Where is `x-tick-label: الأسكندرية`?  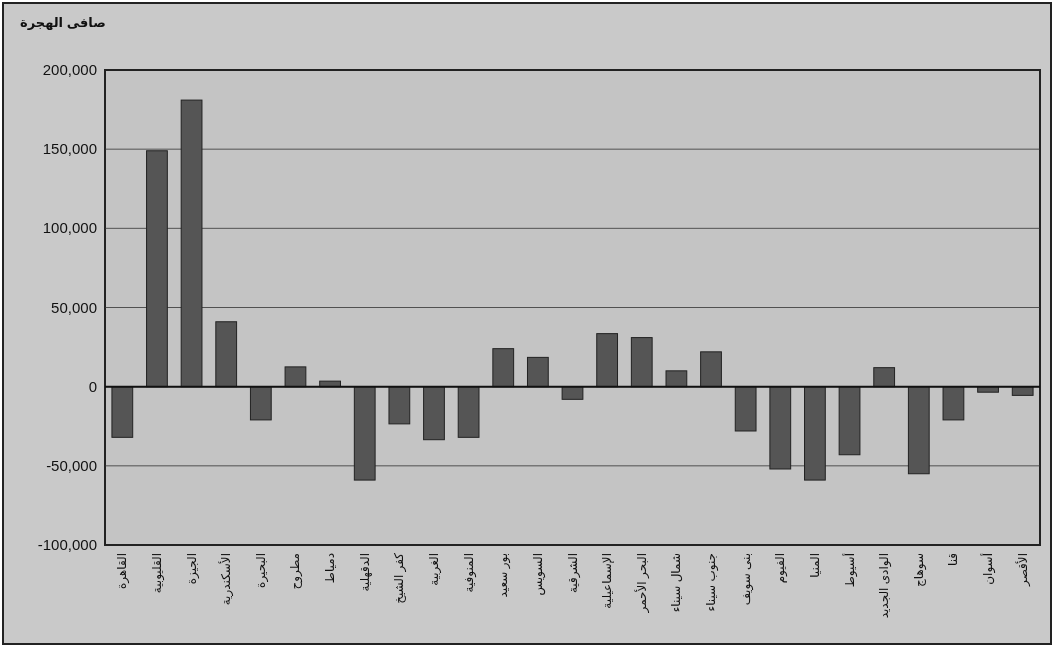
x-tick-label: الأسكندرية is located at coordinates (226, 579).